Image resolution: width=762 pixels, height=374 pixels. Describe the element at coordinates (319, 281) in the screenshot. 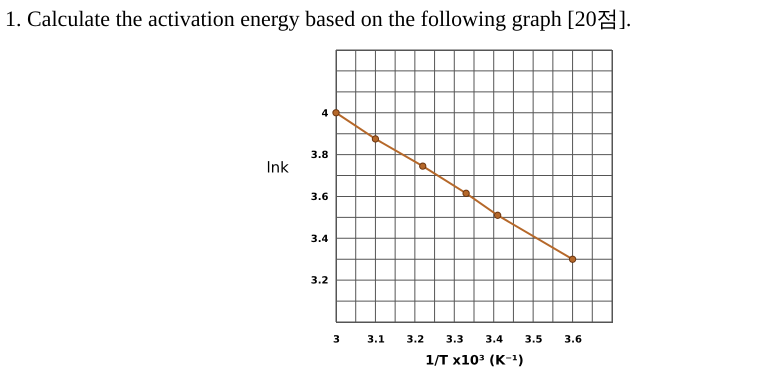

I see `y-tick-label: 3.2` at that location.